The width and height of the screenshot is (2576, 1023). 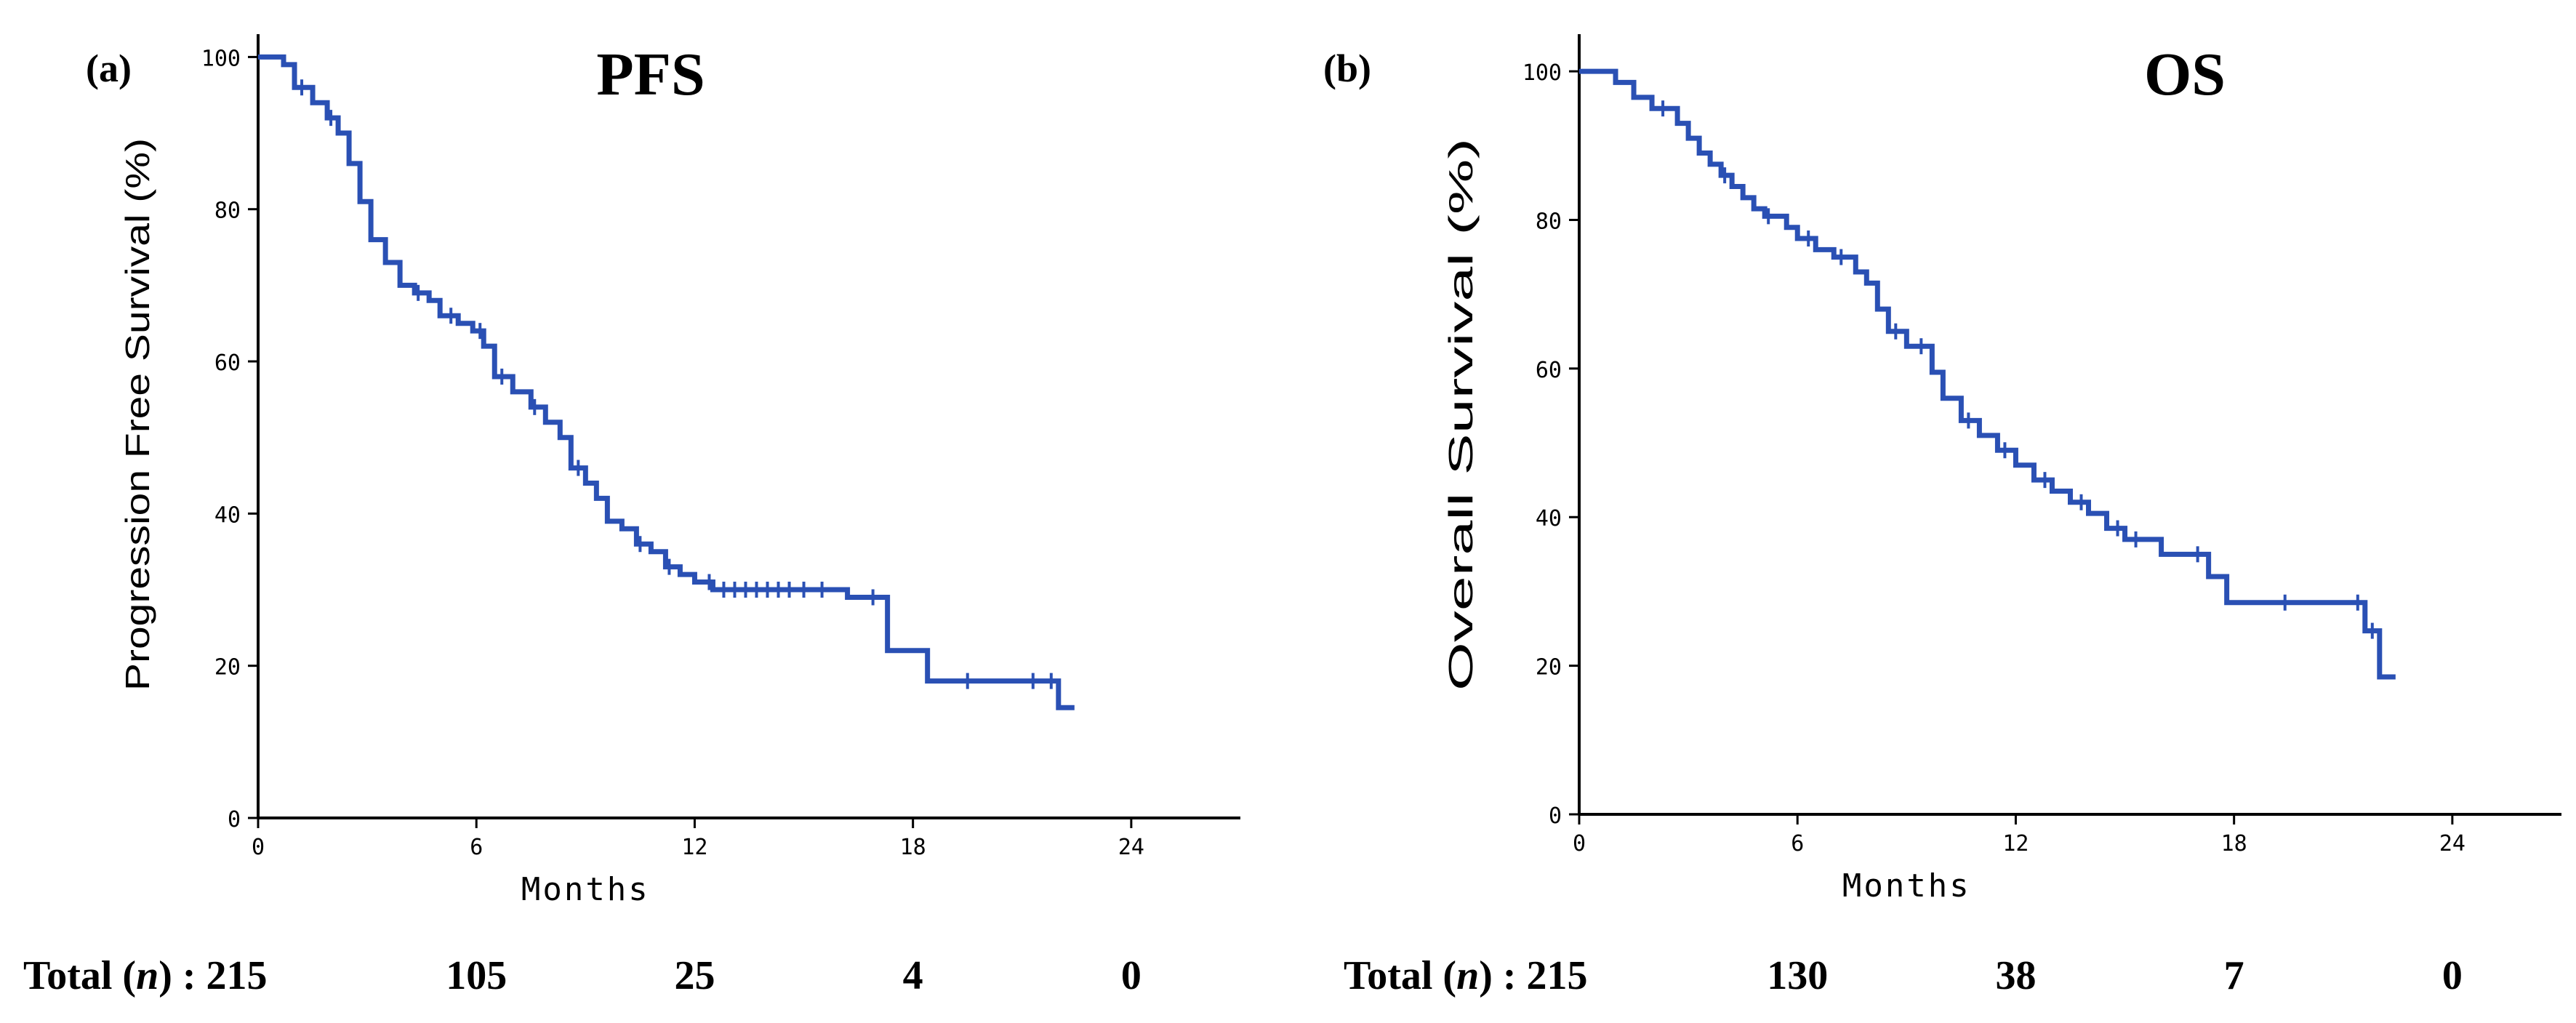 What do you see at coordinates (1797, 976) in the screenshot?
I see `risk-count-1: 130` at bounding box center [1797, 976].